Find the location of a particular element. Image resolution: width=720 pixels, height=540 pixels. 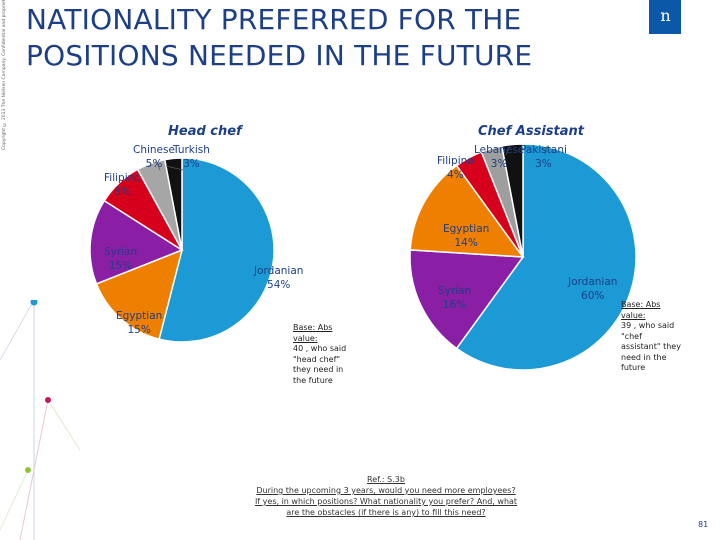

head-chef-chart-title: Head chef is located at coordinates (205, 131).